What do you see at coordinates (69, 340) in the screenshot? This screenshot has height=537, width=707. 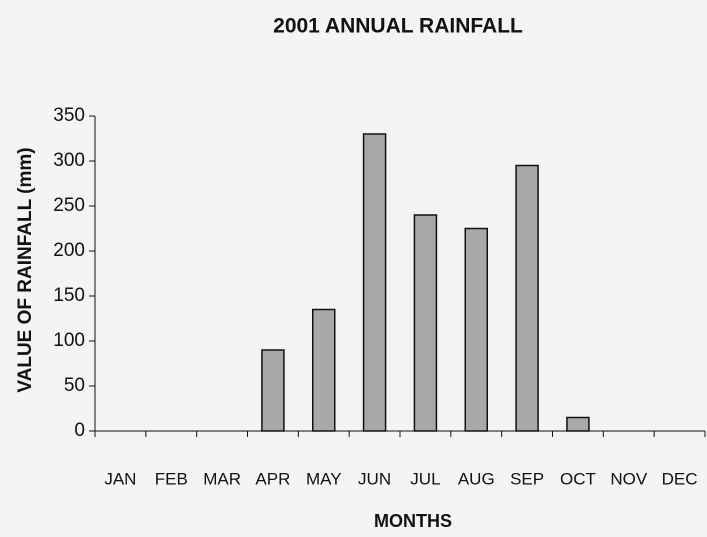 I see `y-tick-label: 100` at bounding box center [69, 340].